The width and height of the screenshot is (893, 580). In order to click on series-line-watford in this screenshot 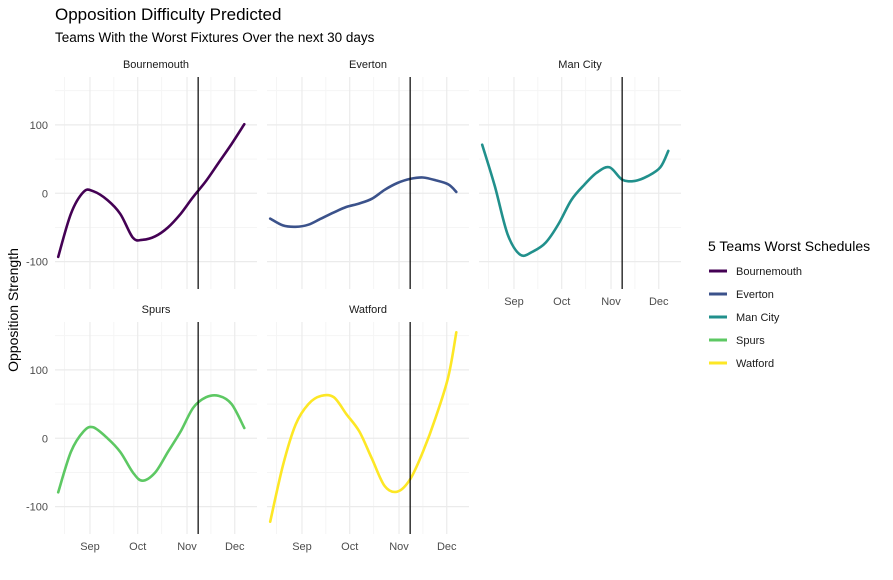, I will do `click(363, 427)`.